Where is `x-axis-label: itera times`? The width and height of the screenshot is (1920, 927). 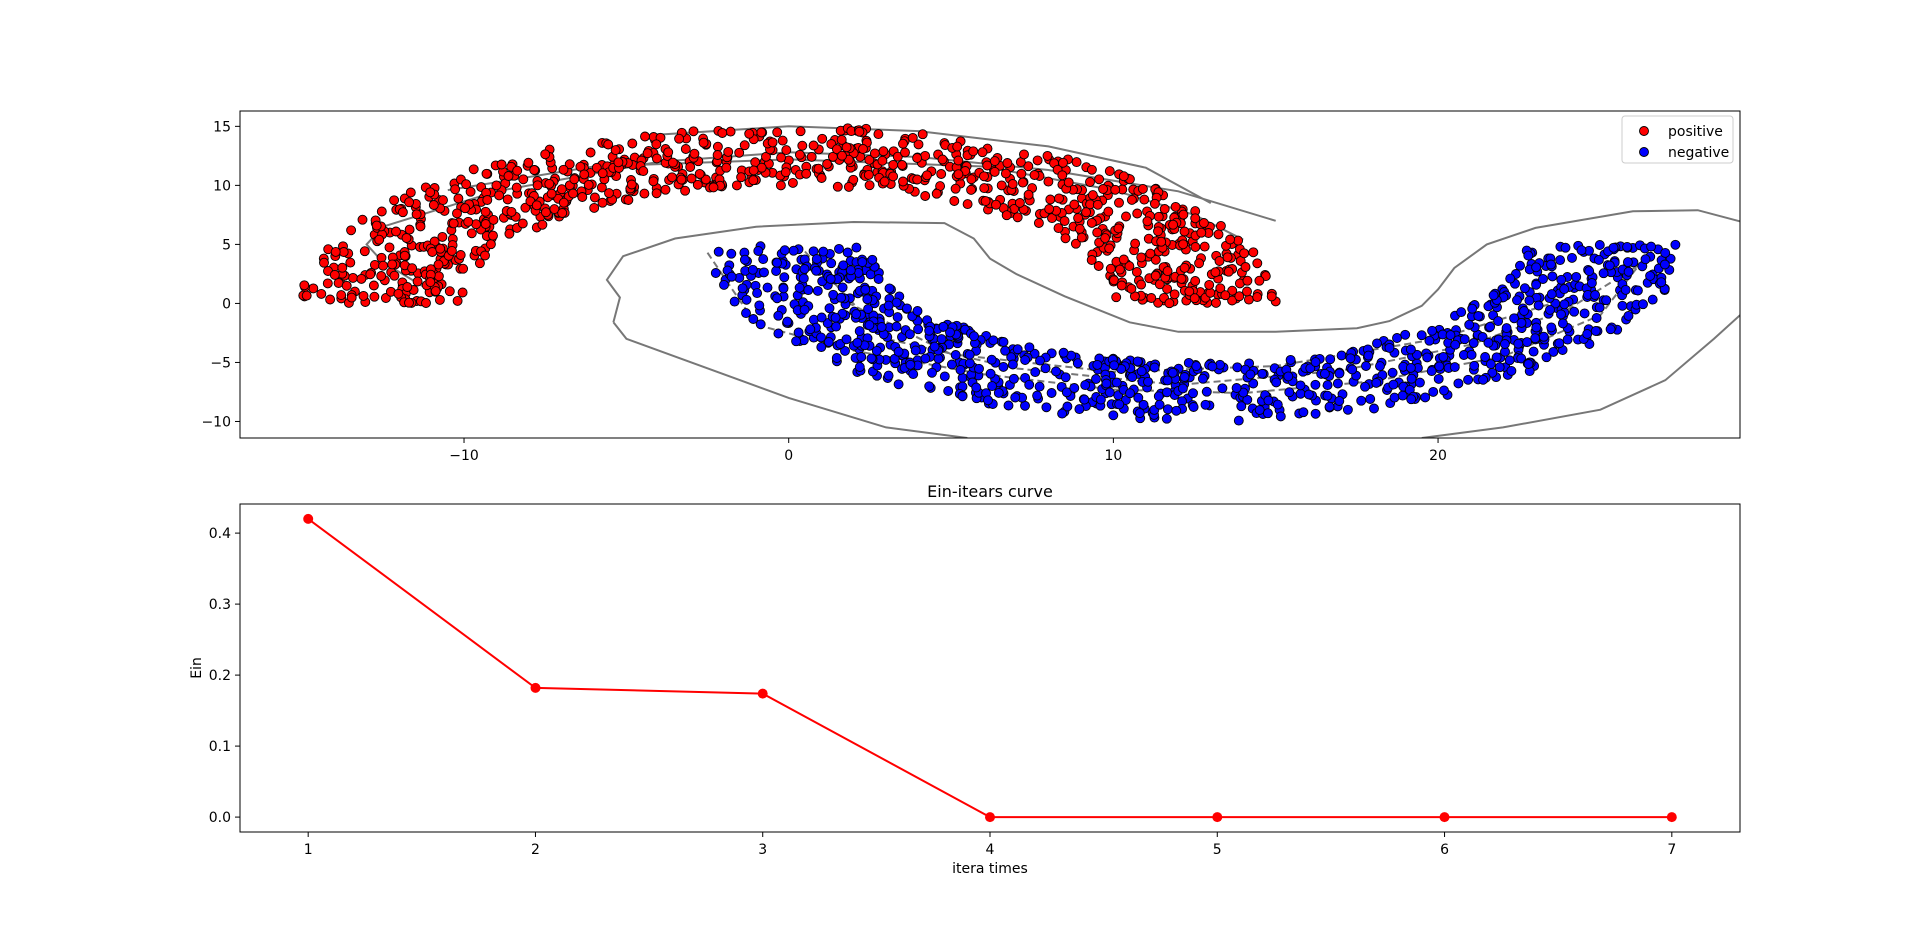 x-axis-label: itera times is located at coordinates (990, 869).